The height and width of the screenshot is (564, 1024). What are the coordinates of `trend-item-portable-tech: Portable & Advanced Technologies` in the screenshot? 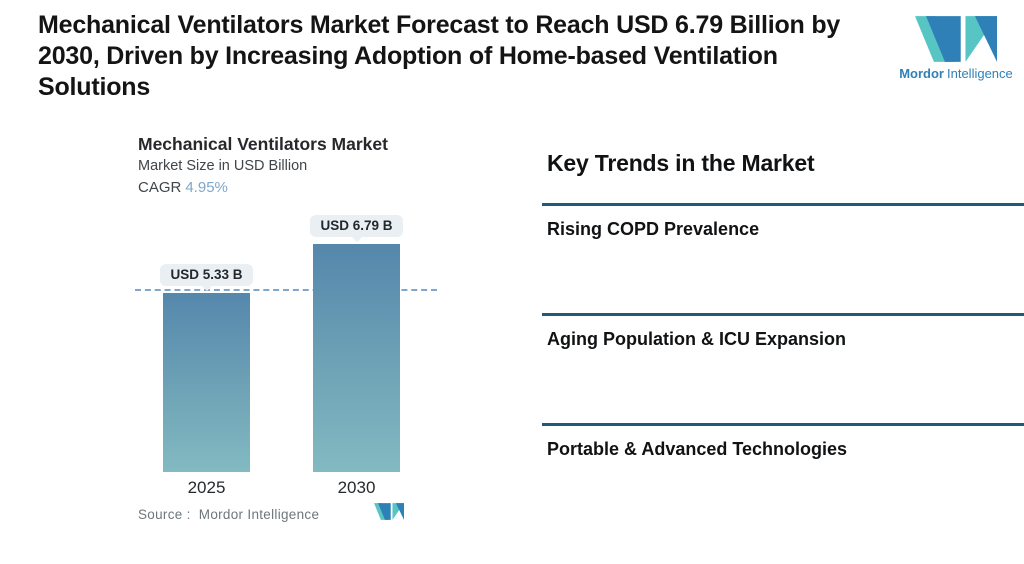 It's located at (783, 478).